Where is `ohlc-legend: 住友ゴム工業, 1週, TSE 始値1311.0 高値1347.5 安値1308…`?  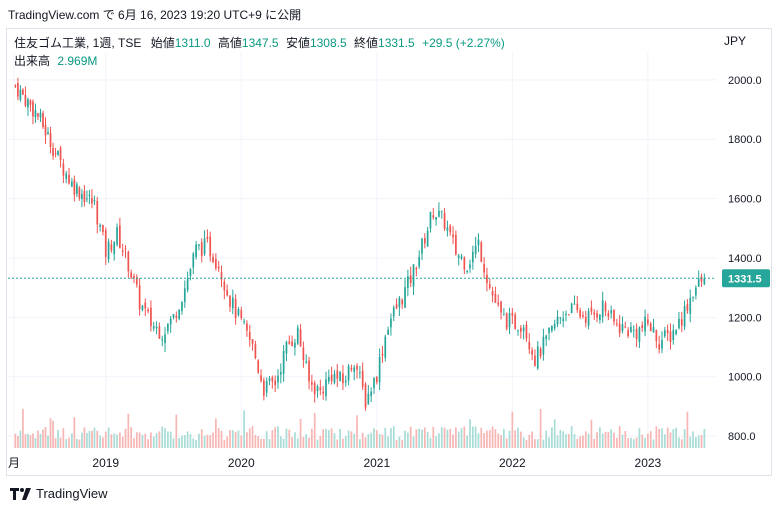
ohlc-legend: 住友ゴム工業, 1週, TSE 始値1311.0 高値1347.5 安値1308… is located at coordinates (259, 42).